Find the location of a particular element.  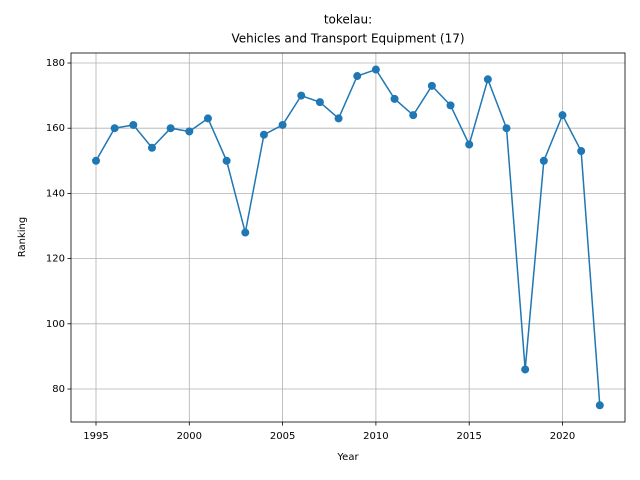

y-tick-label: 80 is located at coordinates (58, 389).